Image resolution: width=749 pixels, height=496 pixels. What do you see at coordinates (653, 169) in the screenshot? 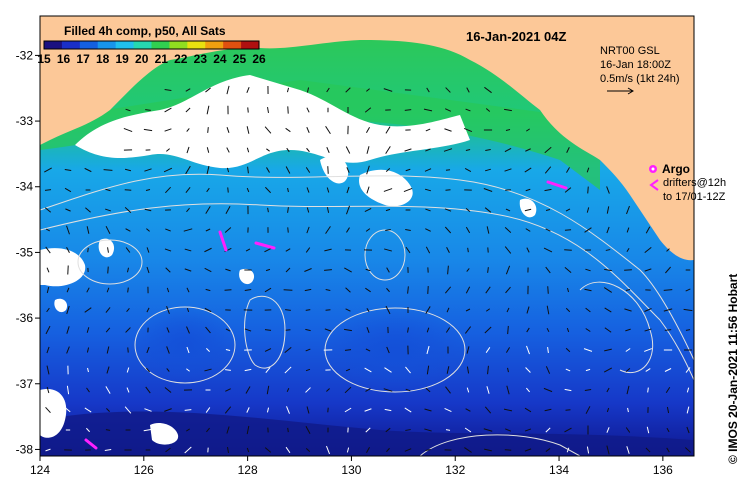
I see `argo-star-icon` at bounding box center [653, 169].